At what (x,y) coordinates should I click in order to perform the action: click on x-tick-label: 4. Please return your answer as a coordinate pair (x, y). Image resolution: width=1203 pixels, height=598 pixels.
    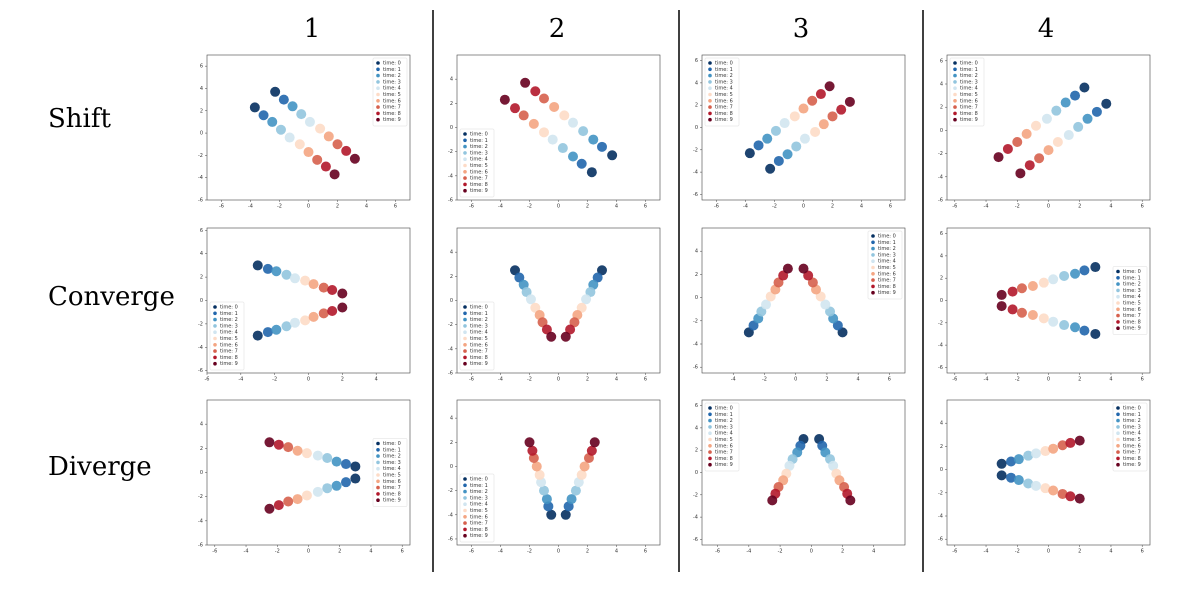
    Looking at the image, I should click on (861, 207).